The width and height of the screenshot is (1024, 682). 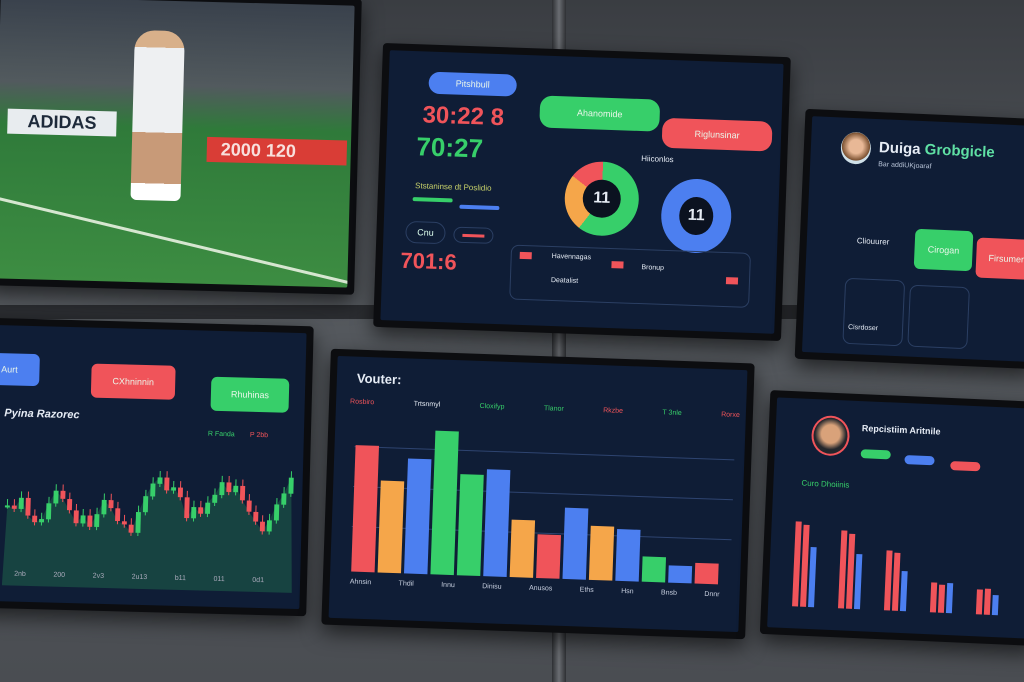 What do you see at coordinates (873, 241) in the screenshot?
I see `label-1: Cliouurer` at bounding box center [873, 241].